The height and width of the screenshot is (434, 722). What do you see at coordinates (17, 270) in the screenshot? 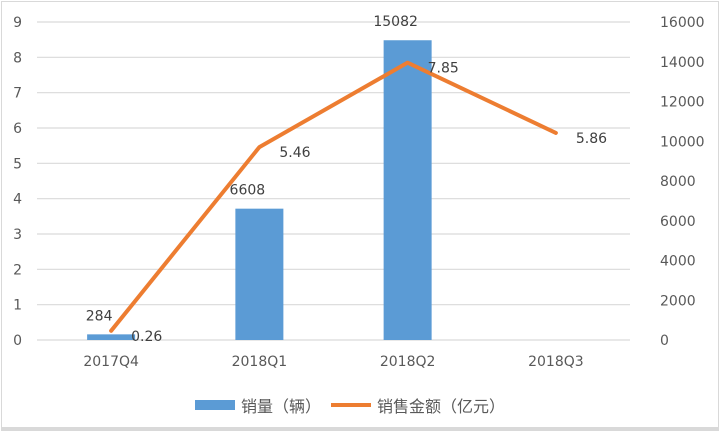
I see `left-axis-tick: 2` at bounding box center [17, 270].